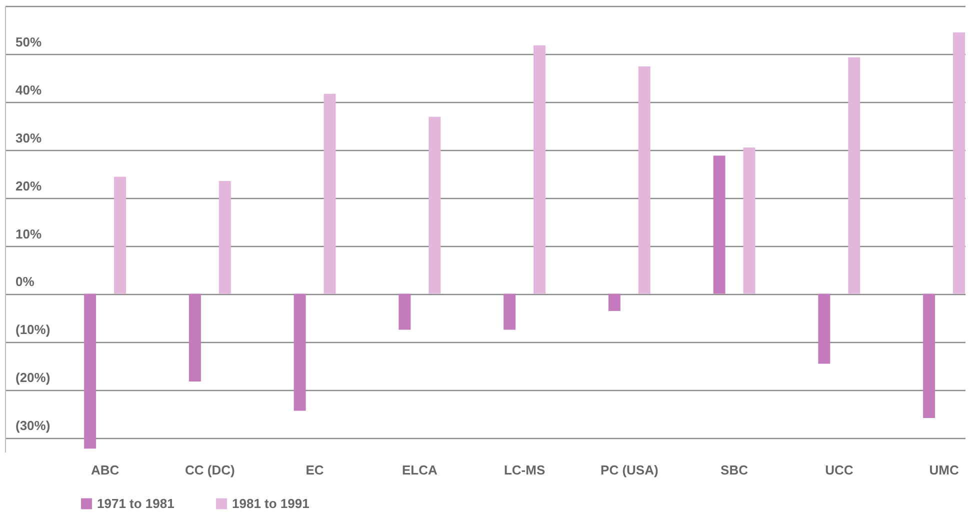 The image size is (970, 515). I want to click on x-tick-label: UMC, so click(944, 470).